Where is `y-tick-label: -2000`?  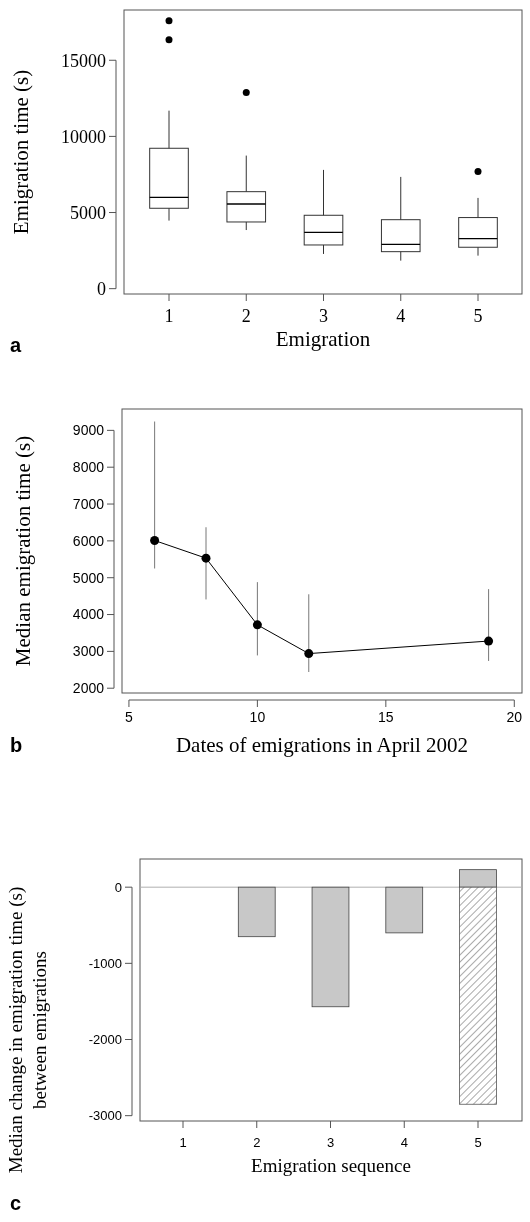 y-tick-label: -2000 is located at coordinates (105, 1040).